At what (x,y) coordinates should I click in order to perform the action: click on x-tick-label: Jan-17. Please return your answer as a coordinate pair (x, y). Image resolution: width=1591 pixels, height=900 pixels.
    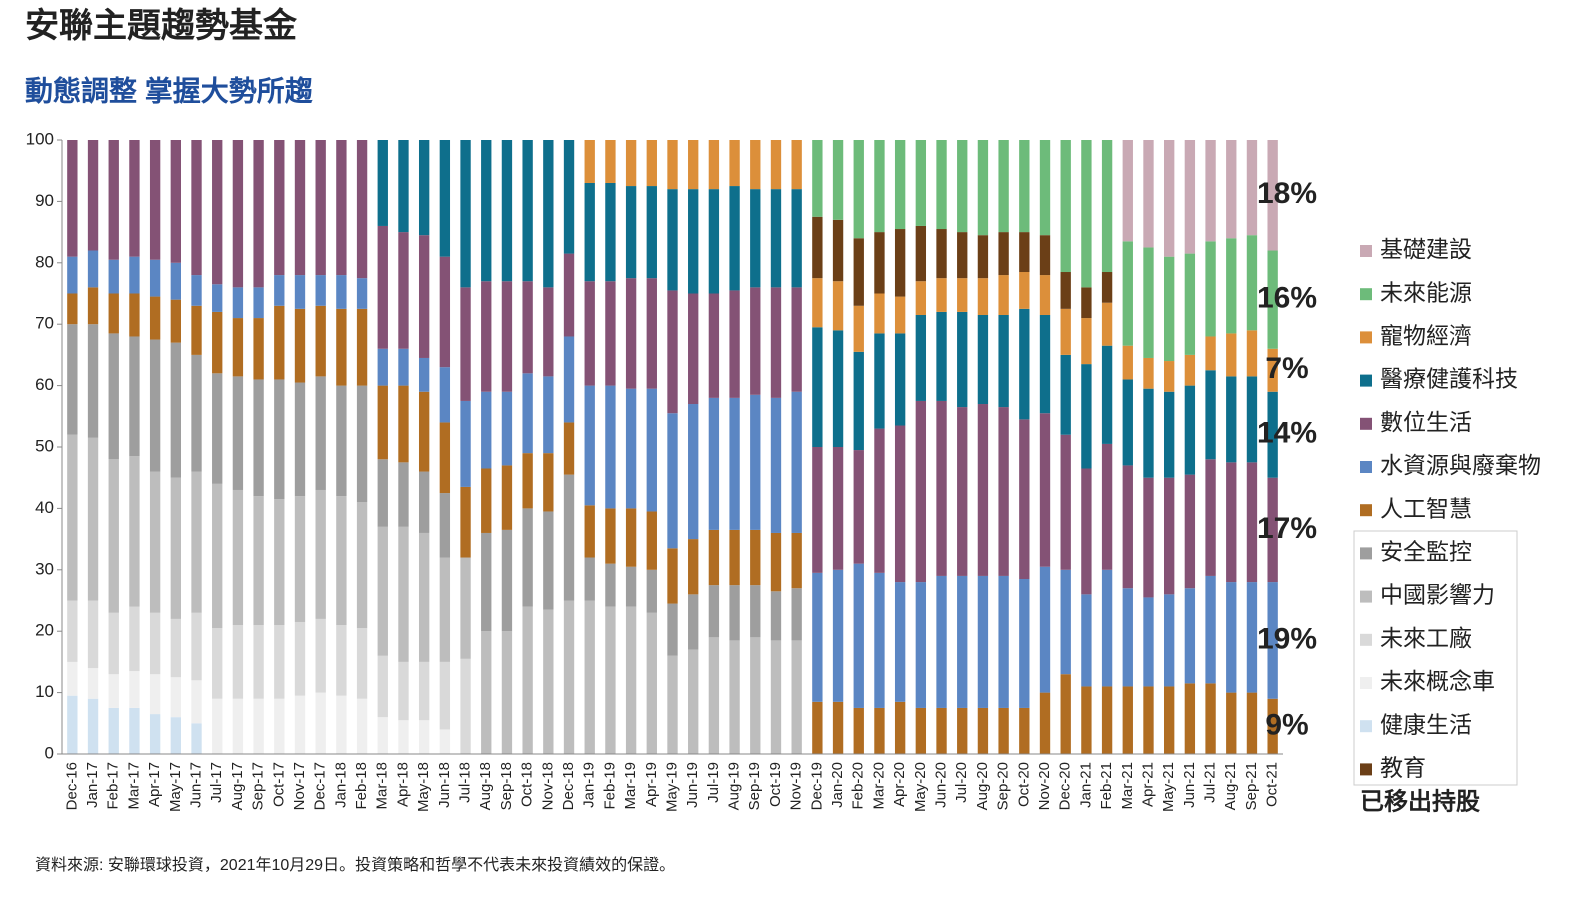
    Looking at the image, I should click on (92, 785).